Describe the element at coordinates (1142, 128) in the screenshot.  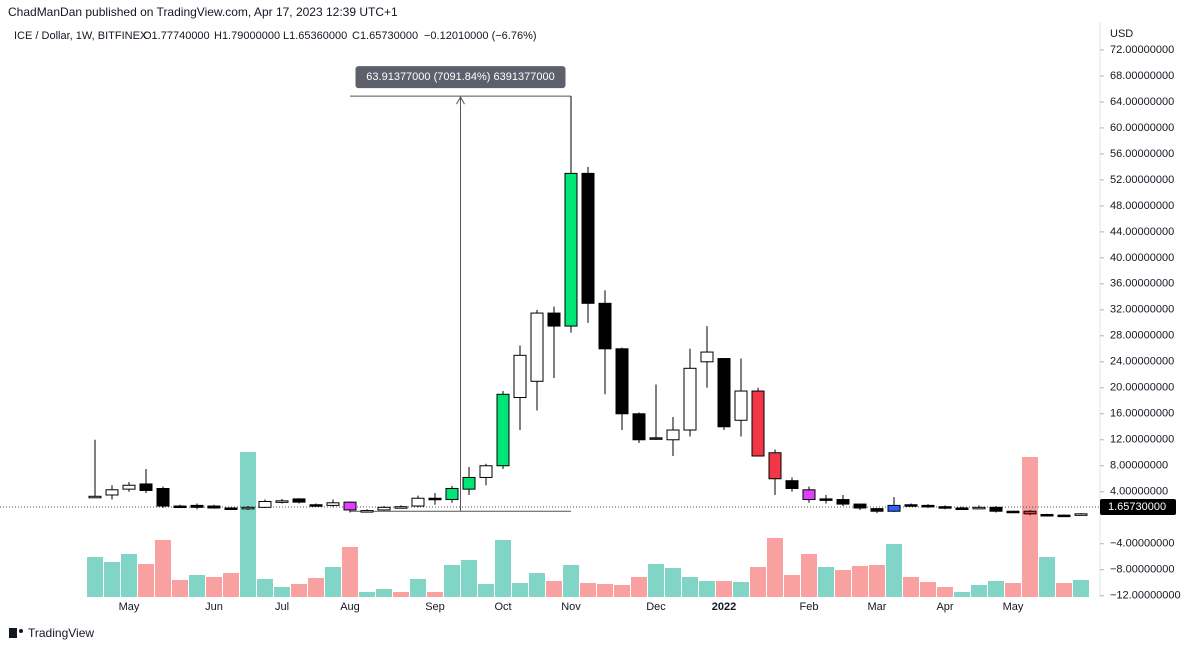
I see `y-tick-label: 60.00000000` at that location.